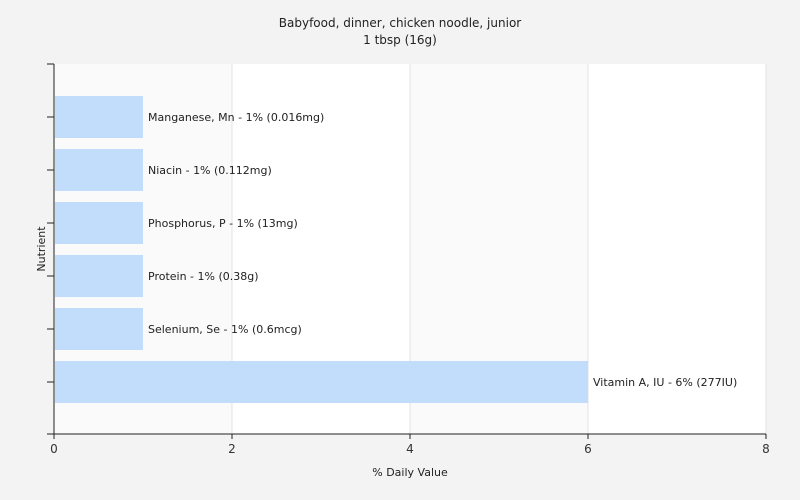 This screenshot has height=500, width=800. What do you see at coordinates (210, 170) in the screenshot?
I see `bar-label: Niacin - 1% (0.112mg)` at bounding box center [210, 170].